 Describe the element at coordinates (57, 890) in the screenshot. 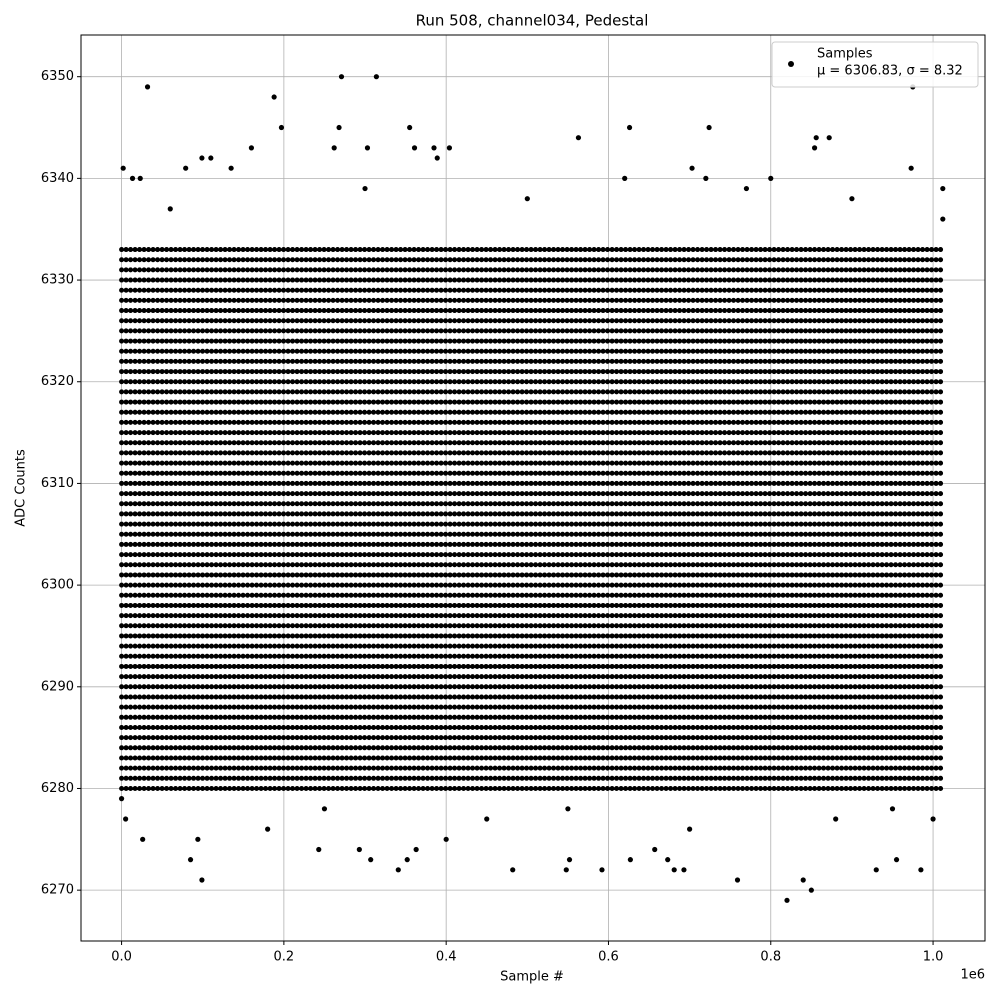

I see `y-tick-label: 6270` at that location.